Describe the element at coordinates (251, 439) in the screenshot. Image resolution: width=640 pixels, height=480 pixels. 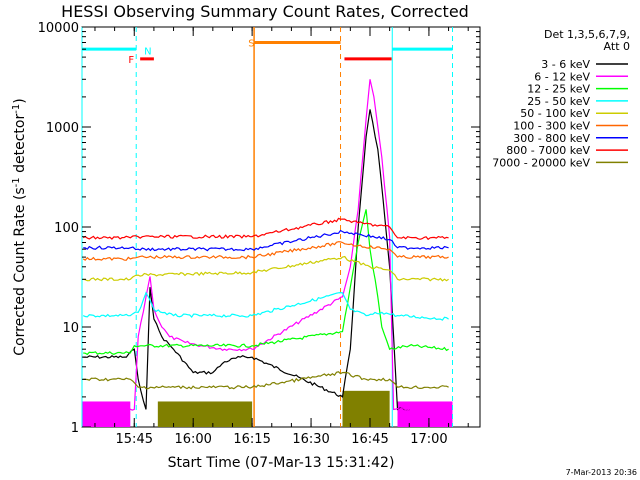
I see `x-tick-label: 16:15` at that location.